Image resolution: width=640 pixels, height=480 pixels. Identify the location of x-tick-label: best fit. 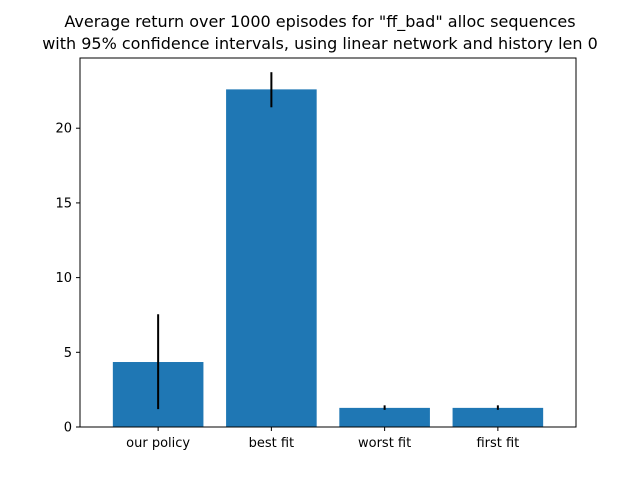
(272, 443).